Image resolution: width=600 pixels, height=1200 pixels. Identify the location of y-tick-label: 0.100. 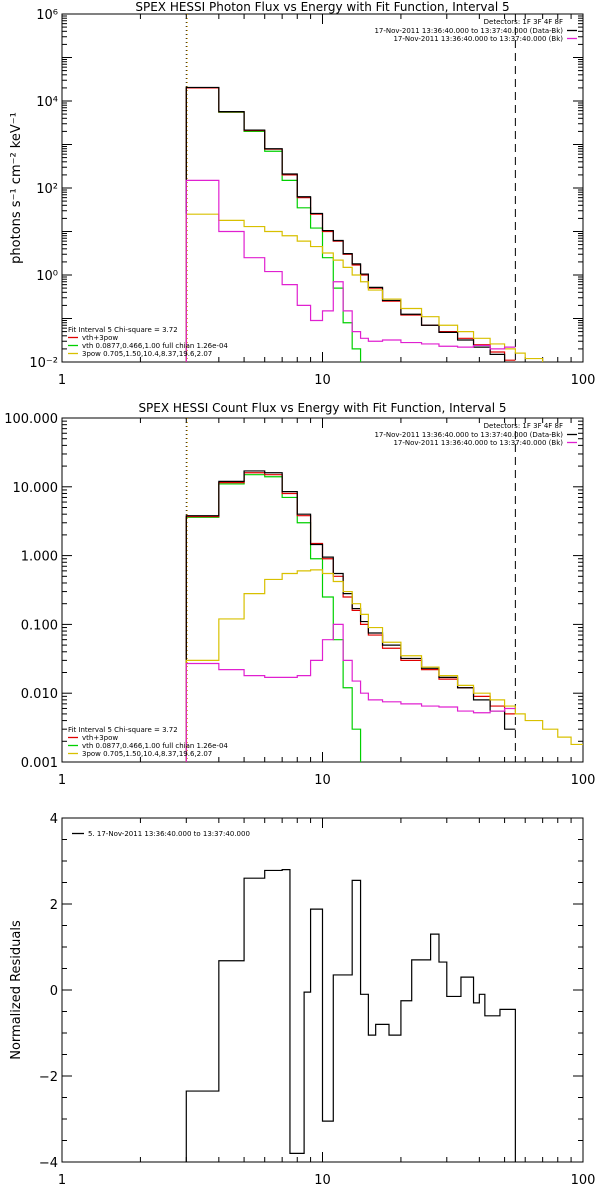
(39, 625).